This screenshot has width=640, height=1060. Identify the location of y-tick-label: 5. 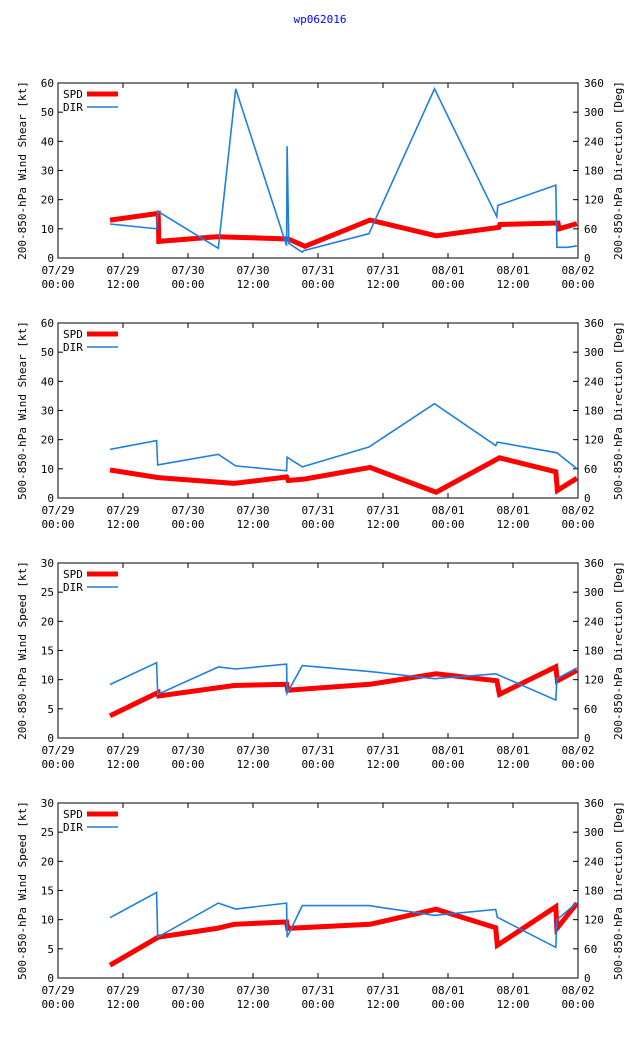
(50, 709).